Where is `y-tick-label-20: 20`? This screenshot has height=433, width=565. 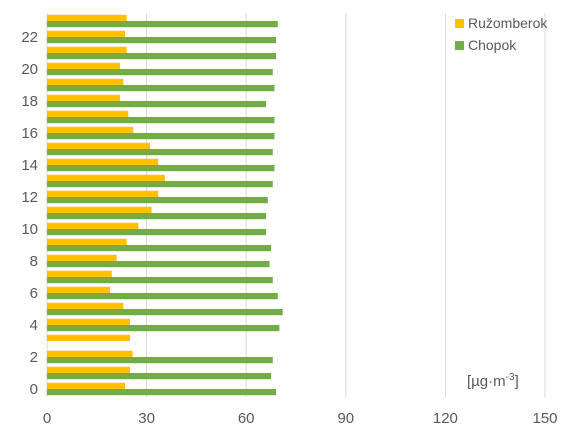 y-tick-label-20: 20 is located at coordinates (29, 69).